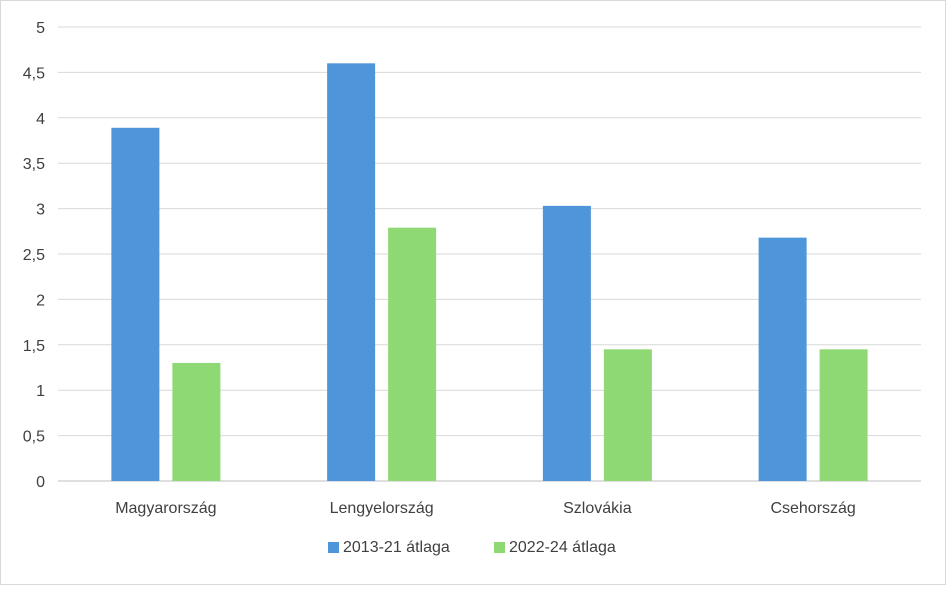  I want to click on y-tick-label: 5, so click(40, 28).